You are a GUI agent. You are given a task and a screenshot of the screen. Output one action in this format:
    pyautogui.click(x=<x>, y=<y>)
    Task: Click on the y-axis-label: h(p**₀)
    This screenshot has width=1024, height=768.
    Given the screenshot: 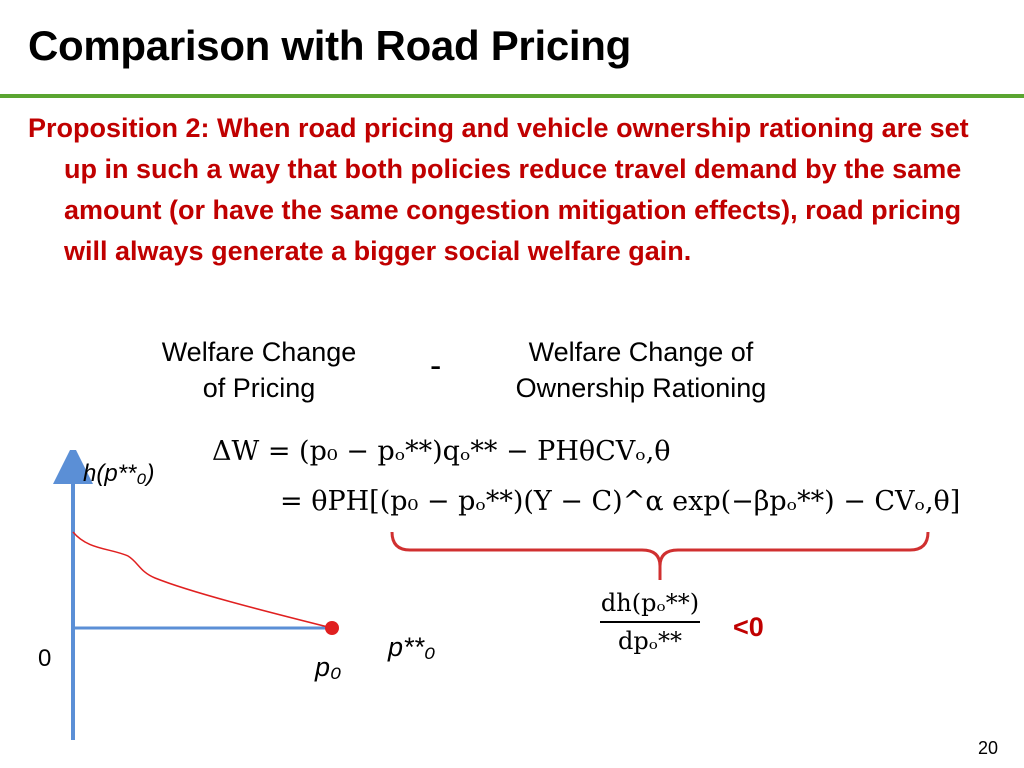 What is the action you would take?
    pyautogui.click(x=119, y=473)
    